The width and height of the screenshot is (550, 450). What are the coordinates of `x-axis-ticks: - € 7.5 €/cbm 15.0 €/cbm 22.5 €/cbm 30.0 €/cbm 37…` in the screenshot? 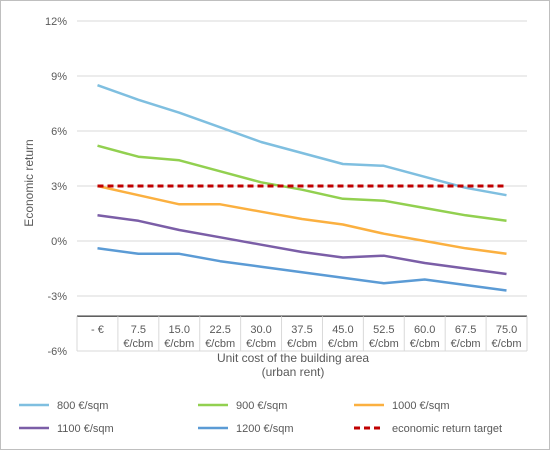 It's located at (306, 337).